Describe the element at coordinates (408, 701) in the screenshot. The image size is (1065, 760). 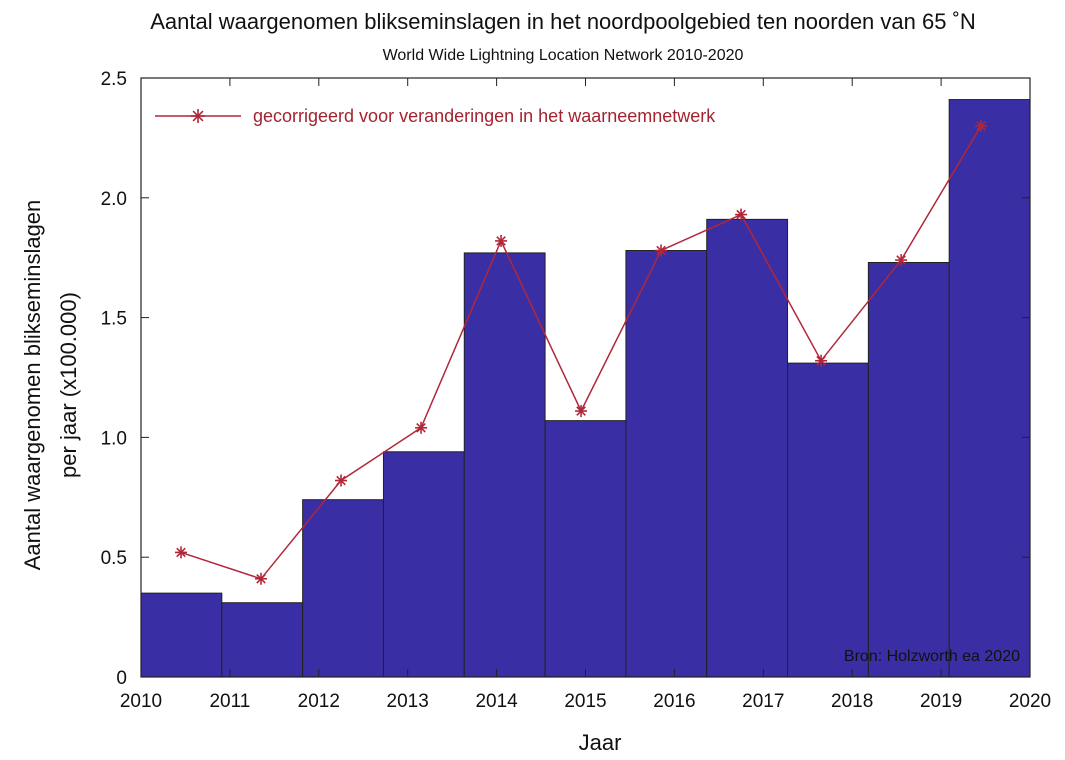
I see `x-tick-label: 2013` at that location.